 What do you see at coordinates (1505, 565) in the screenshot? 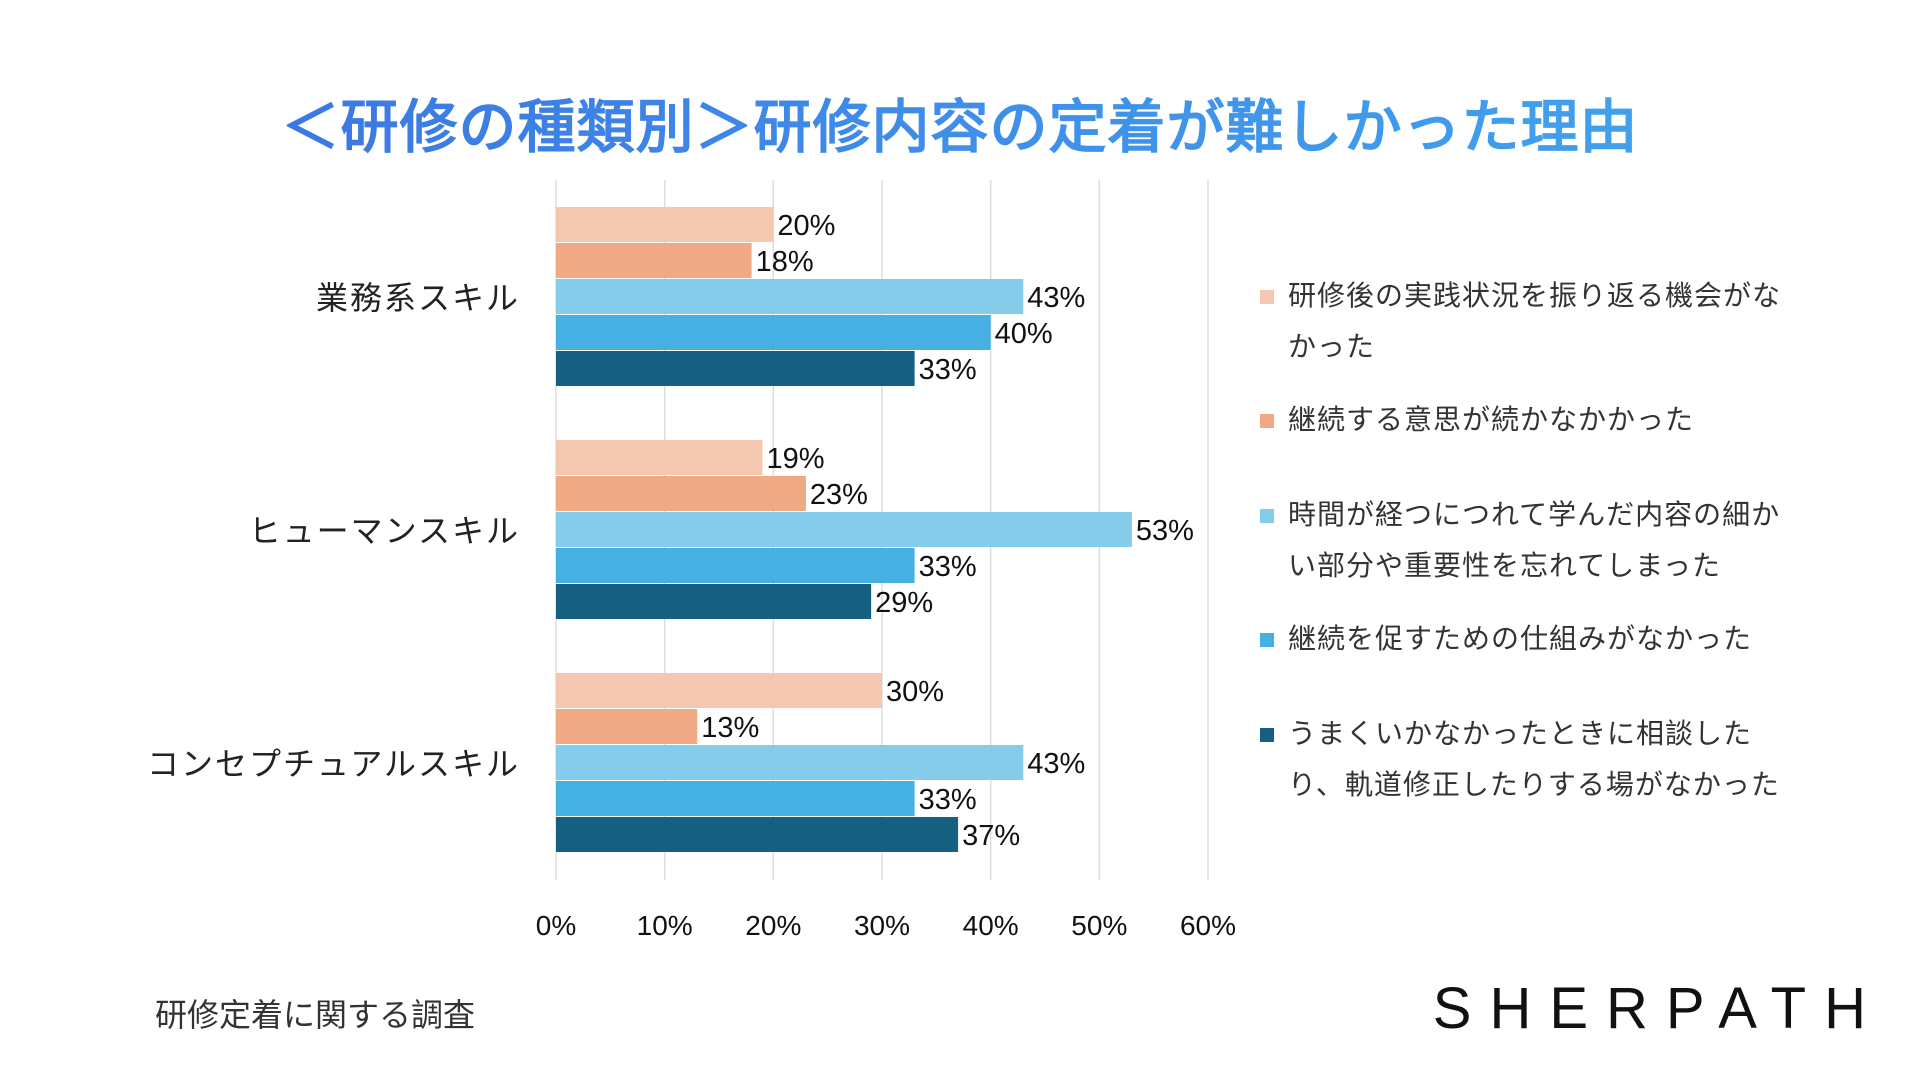
I see `legend-label: い部分や重要性を忘れてしまった` at bounding box center [1505, 565].